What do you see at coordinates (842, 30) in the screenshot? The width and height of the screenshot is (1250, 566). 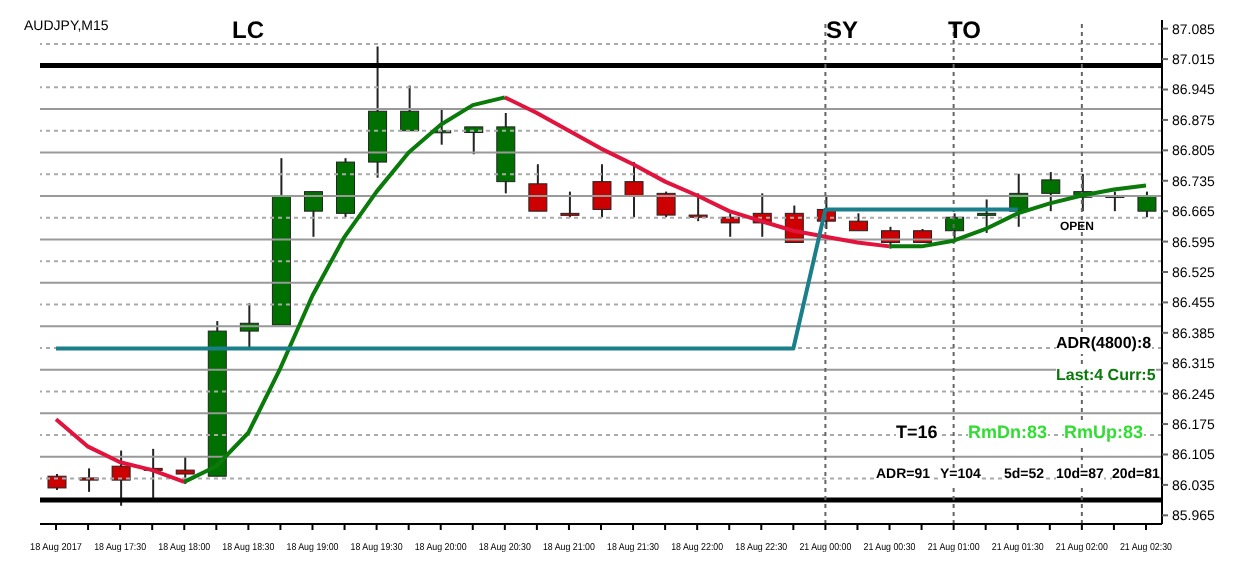 I see `annotation: SY` at bounding box center [842, 30].